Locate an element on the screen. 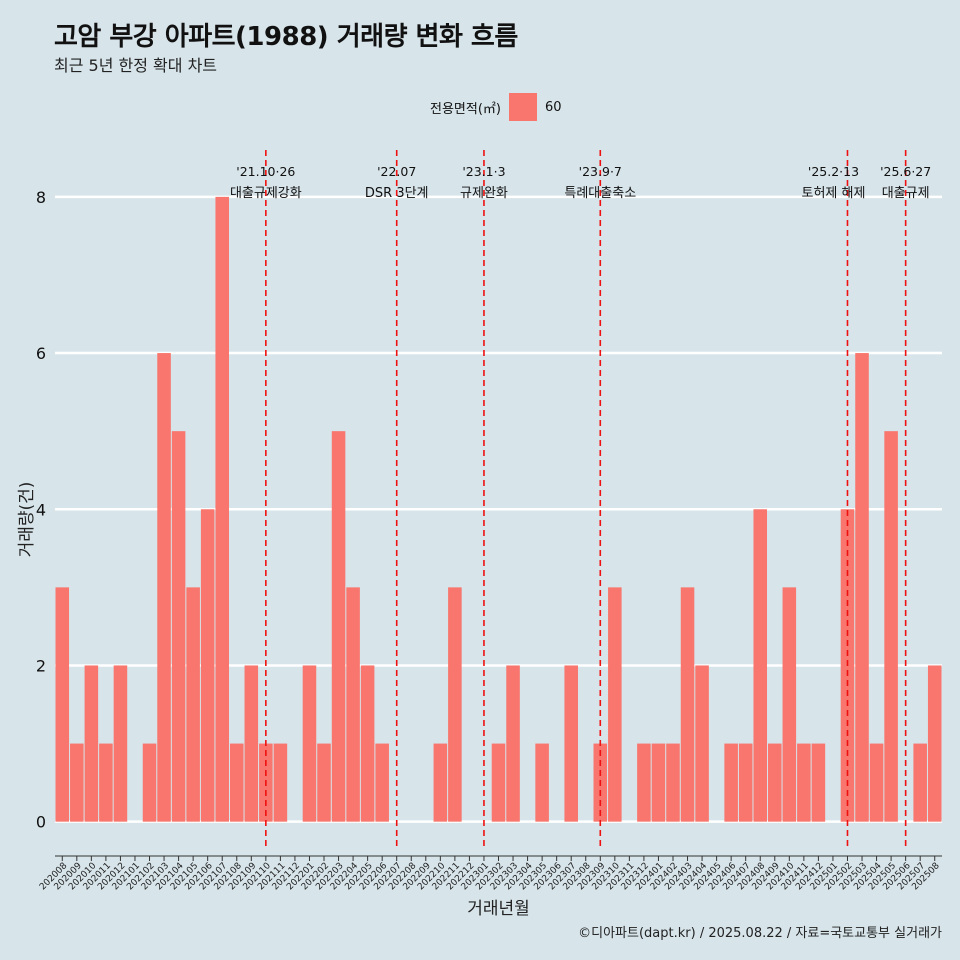 This screenshot has height=960, width=960. y-tick-label: 6 is located at coordinates (41, 353).